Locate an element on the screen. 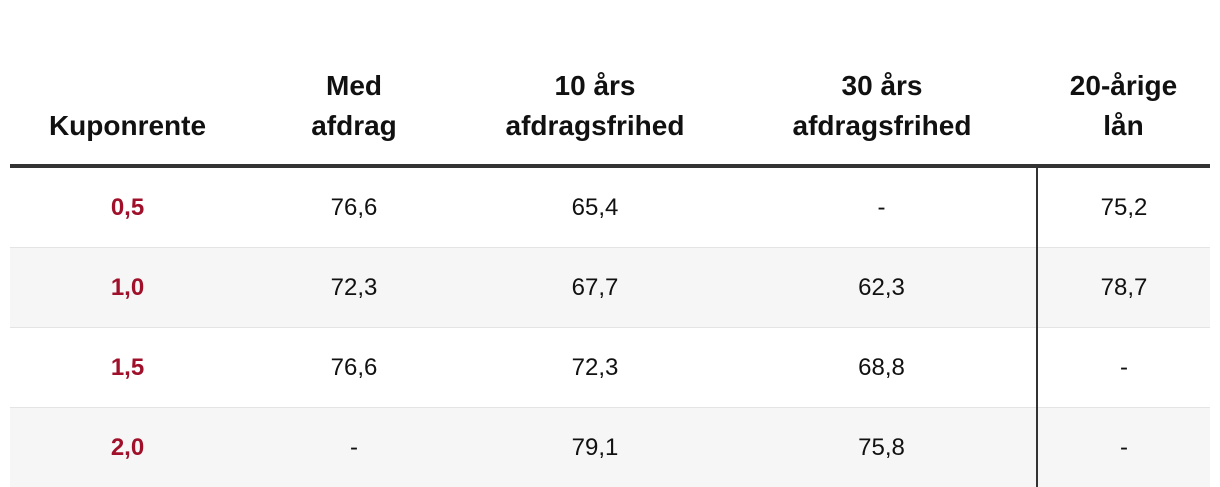 The height and width of the screenshot is (487, 1220). cell: 67,7 is located at coordinates (595, 288).